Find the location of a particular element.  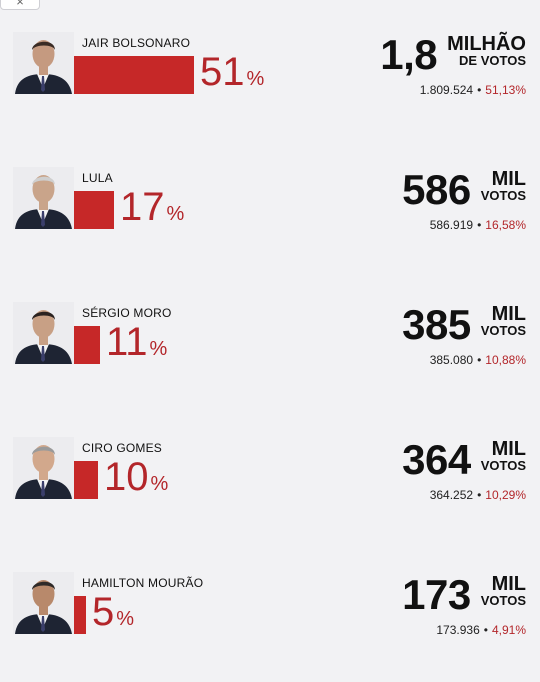

vote-unit: MILHÃO DE VOTOS is located at coordinates (486, 49).